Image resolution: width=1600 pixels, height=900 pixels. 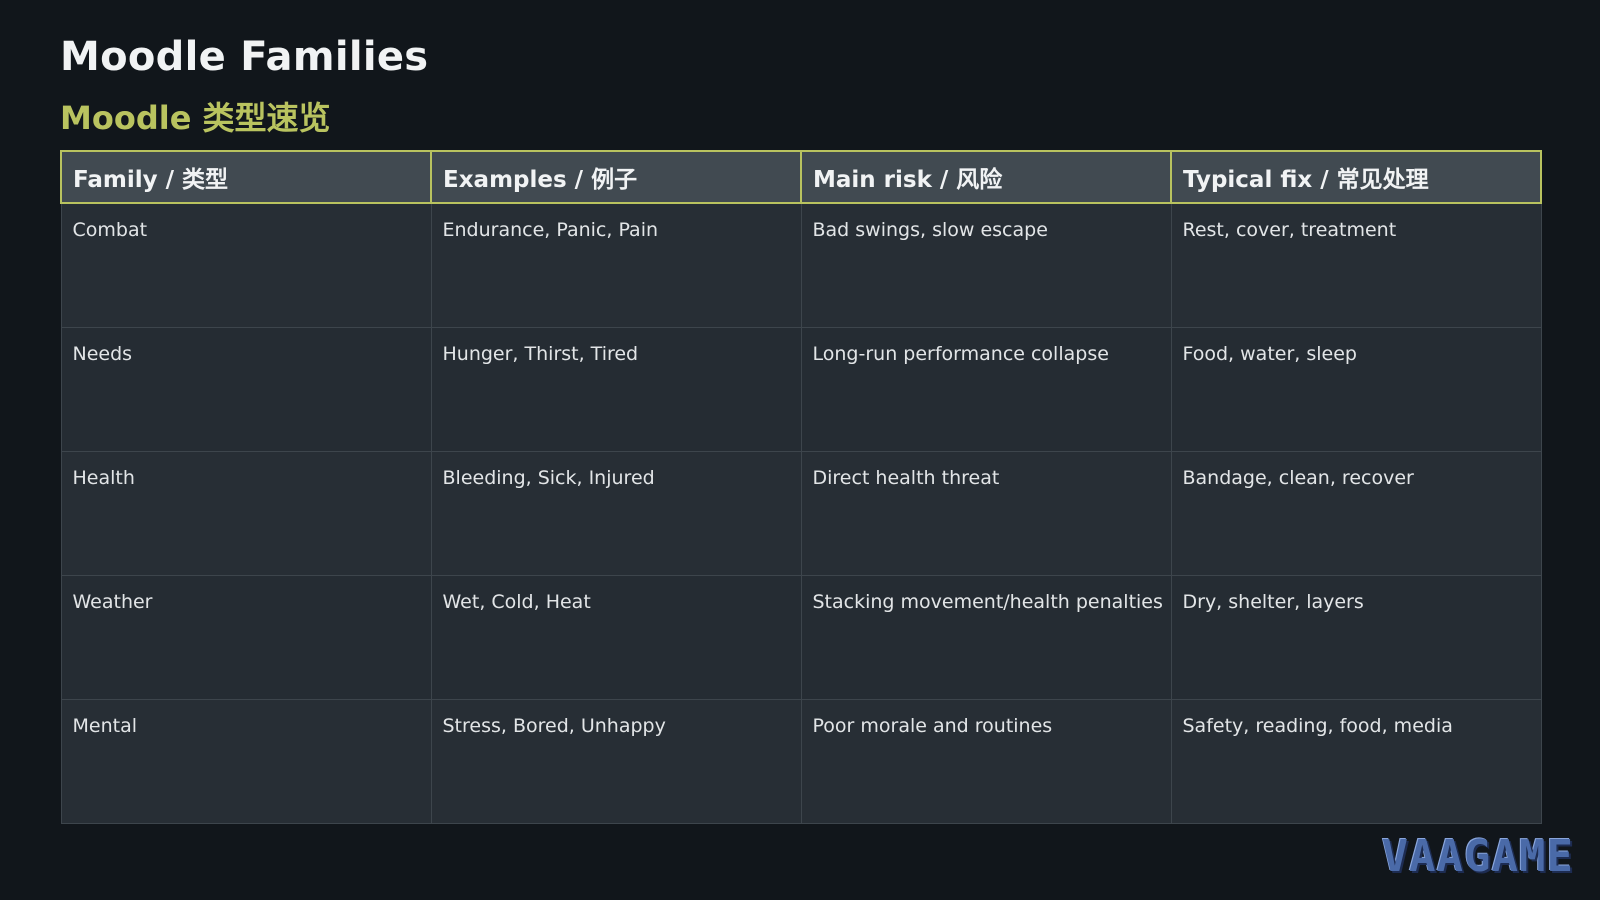 I want to click on cell-main-risk: Stacking movement/health penalties, so click(x=986, y=637).